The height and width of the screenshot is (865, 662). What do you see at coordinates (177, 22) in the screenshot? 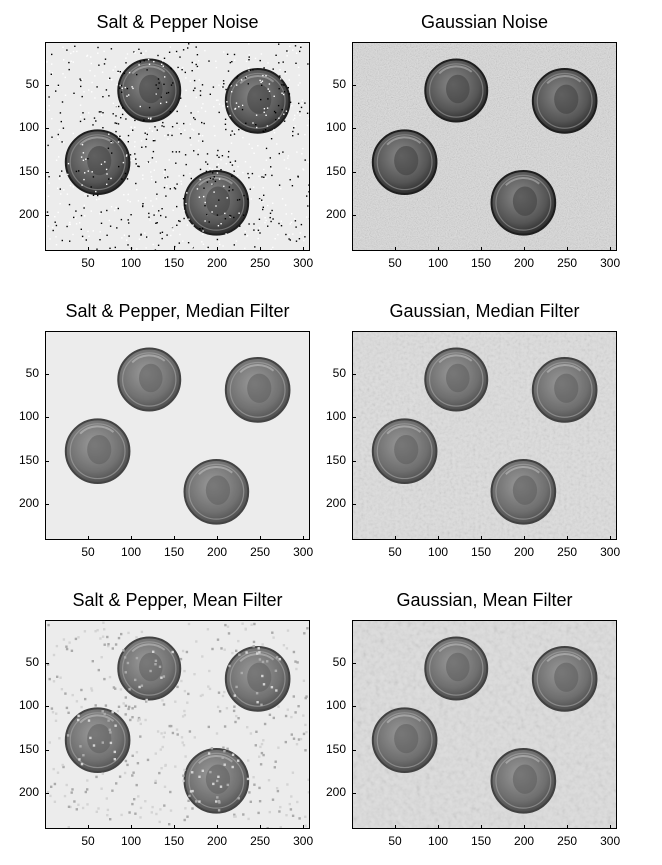
I see `panel-title: Salt & Pepper Noise` at bounding box center [177, 22].